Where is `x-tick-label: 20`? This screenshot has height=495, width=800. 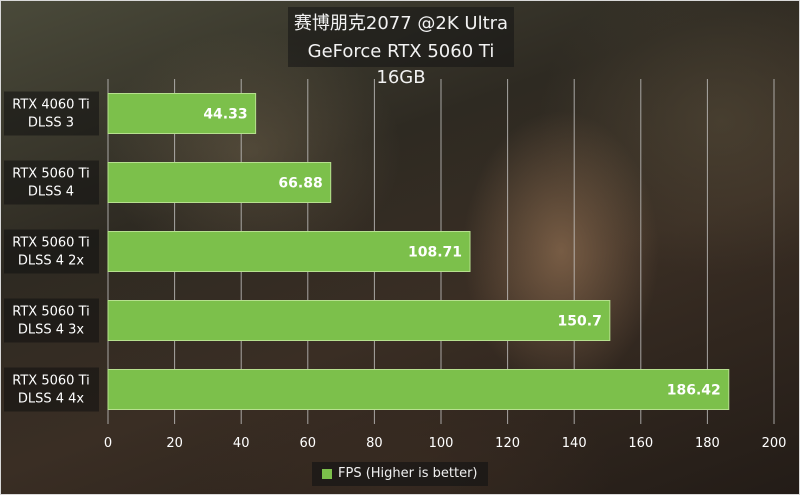
x-tick-label: 20 is located at coordinates (174, 443).